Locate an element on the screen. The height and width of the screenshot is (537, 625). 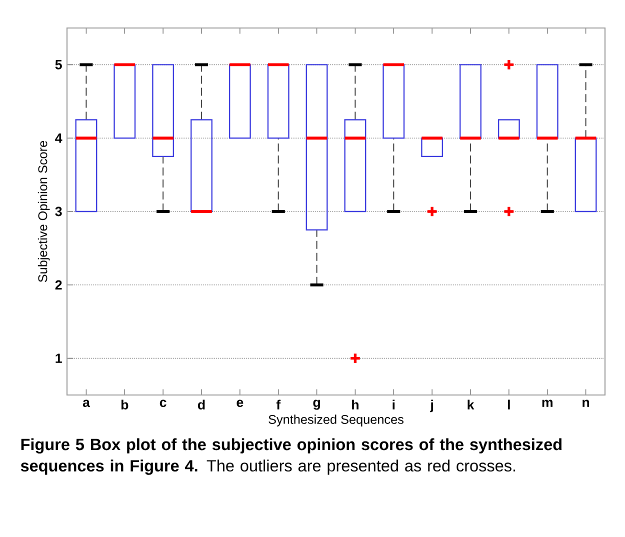
y-tick-label: 5 is located at coordinates (58, 65).